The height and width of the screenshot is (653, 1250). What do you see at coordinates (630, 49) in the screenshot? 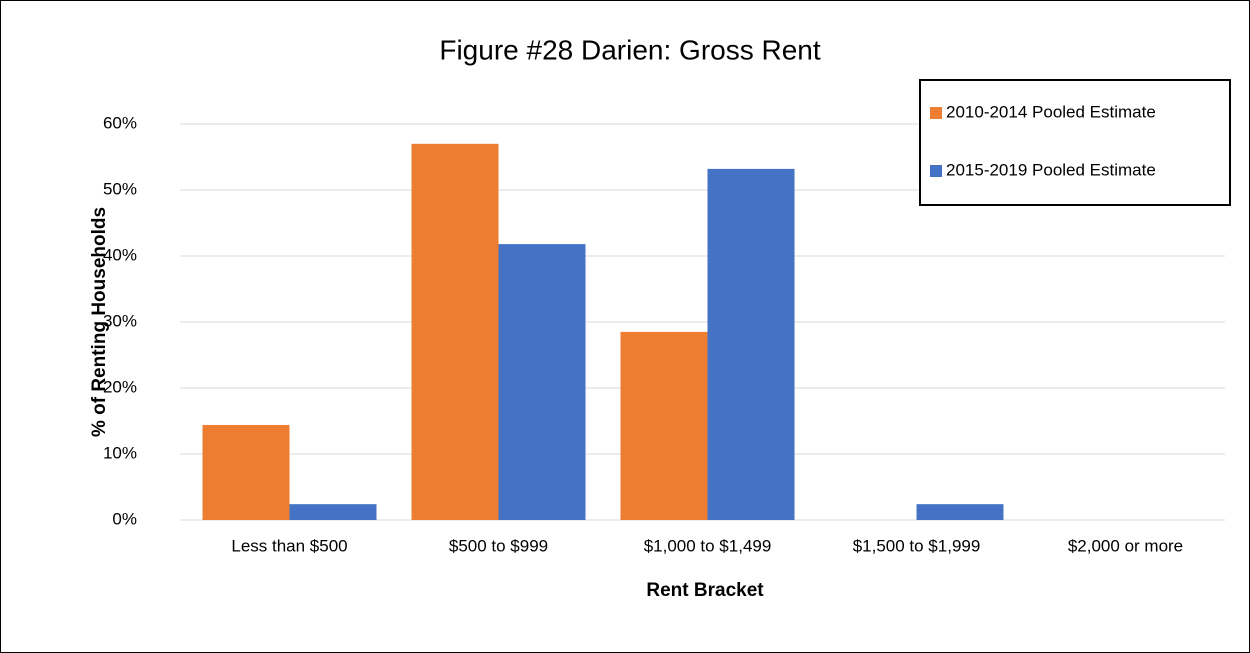
I see `chart-title: Figure #28 Darien: Gross Rent` at bounding box center [630, 49].